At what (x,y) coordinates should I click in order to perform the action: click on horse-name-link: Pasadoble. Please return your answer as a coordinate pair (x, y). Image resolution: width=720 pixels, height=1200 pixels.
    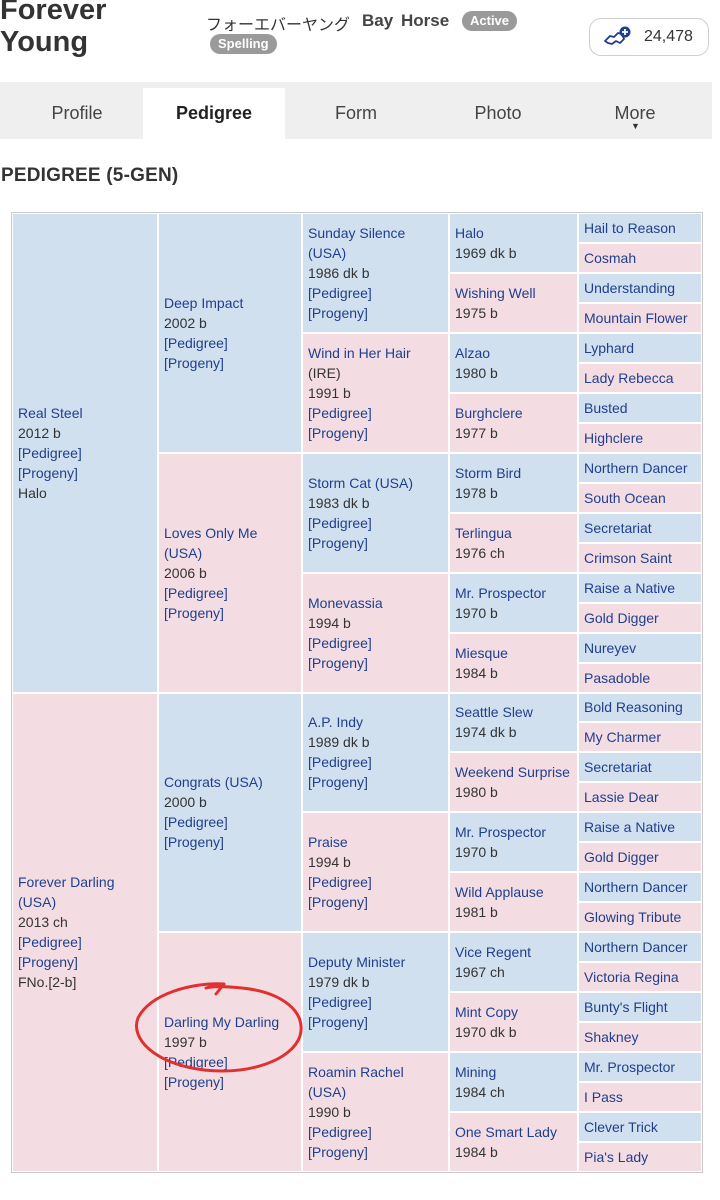
    Looking at the image, I should click on (617, 677).